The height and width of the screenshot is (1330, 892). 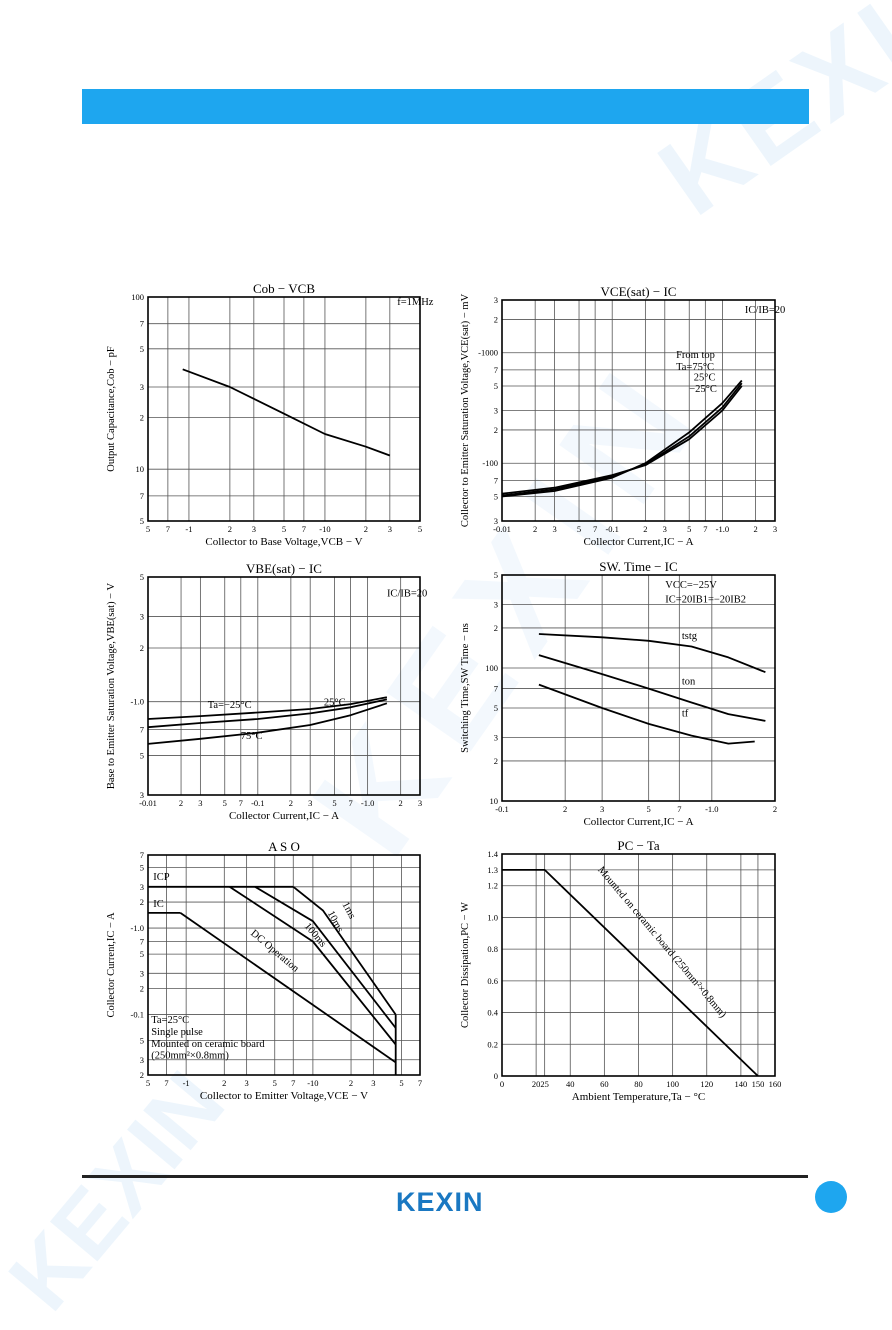 What do you see at coordinates (465, 965) in the screenshot?
I see `y-axis-label: Collector Dissipation,PC − W` at bounding box center [465, 965].